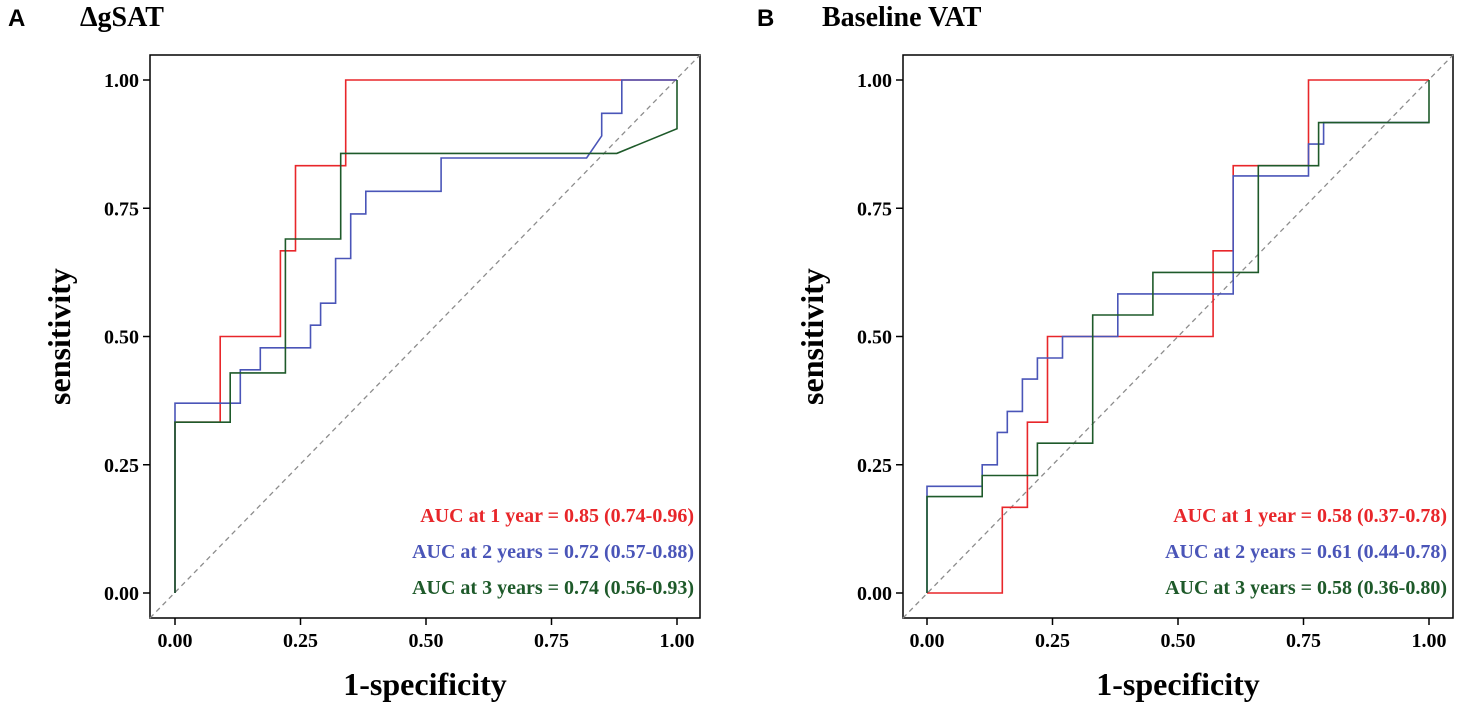 The image size is (1459, 703). I want to click on panel-a-x-tick-label: 0.25, so click(300, 641).